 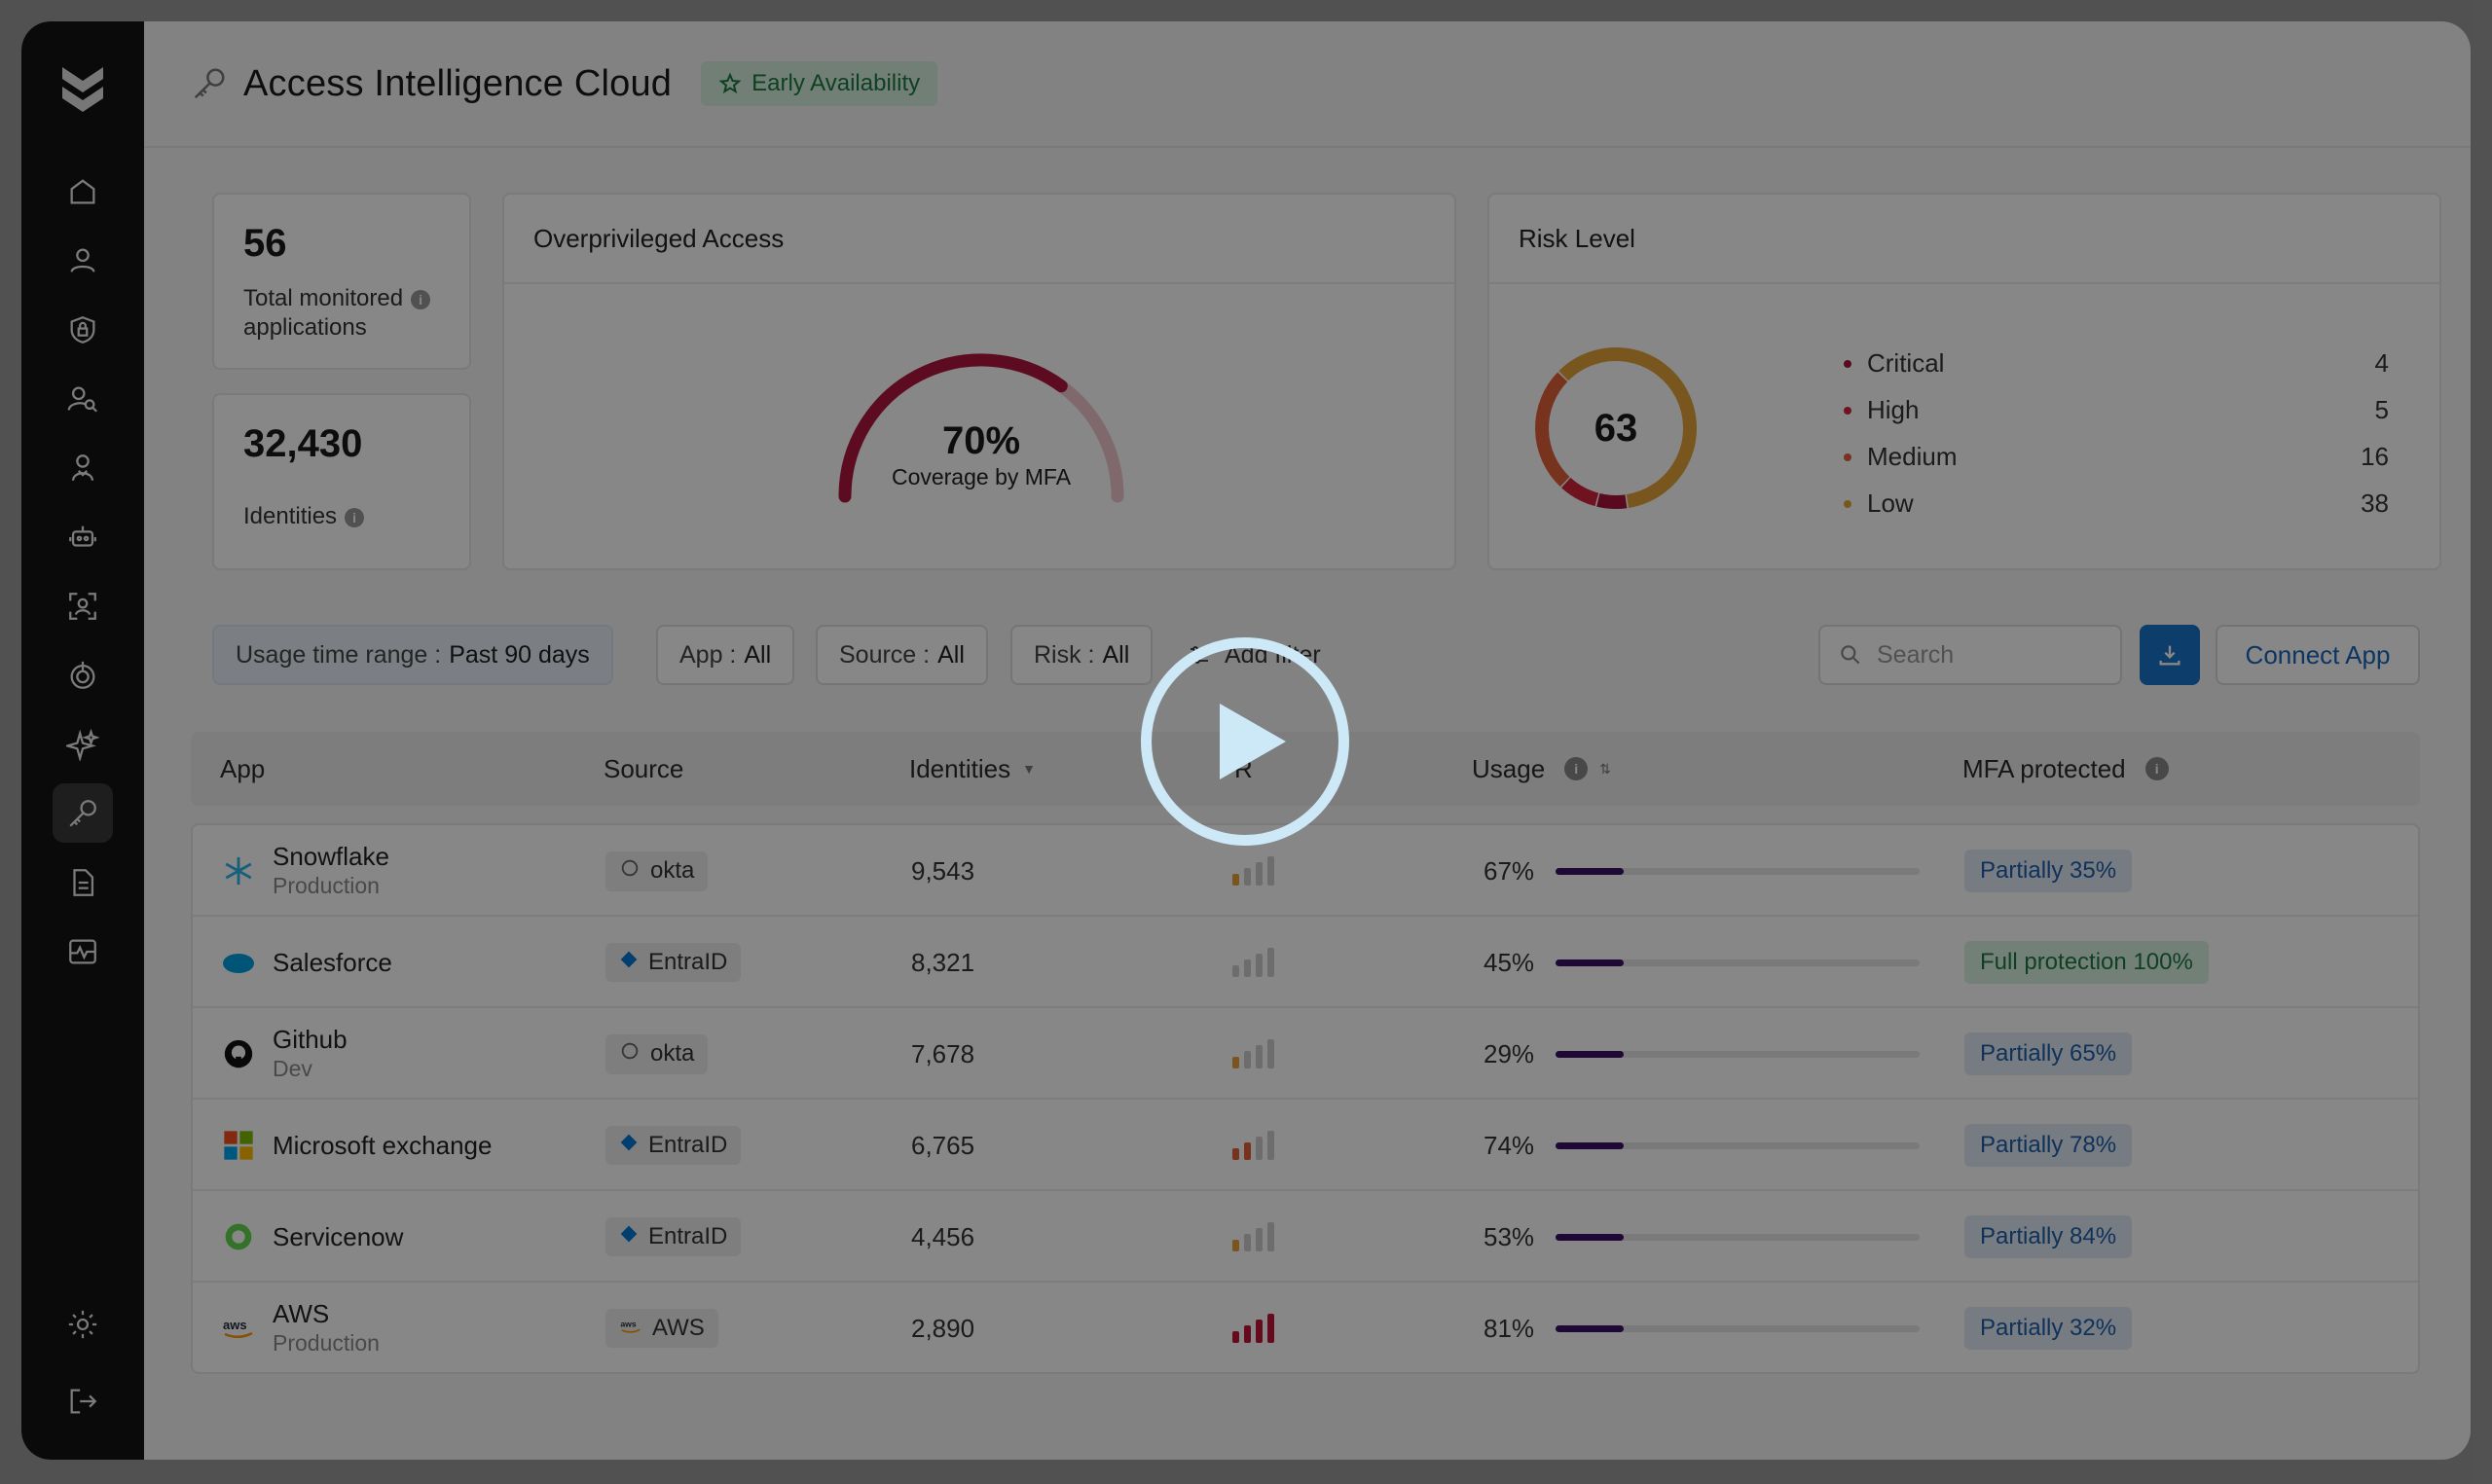 What do you see at coordinates (943, 871) in the screenshot?
I see `identities-count: 9,543` at bounding box center [943, 871].